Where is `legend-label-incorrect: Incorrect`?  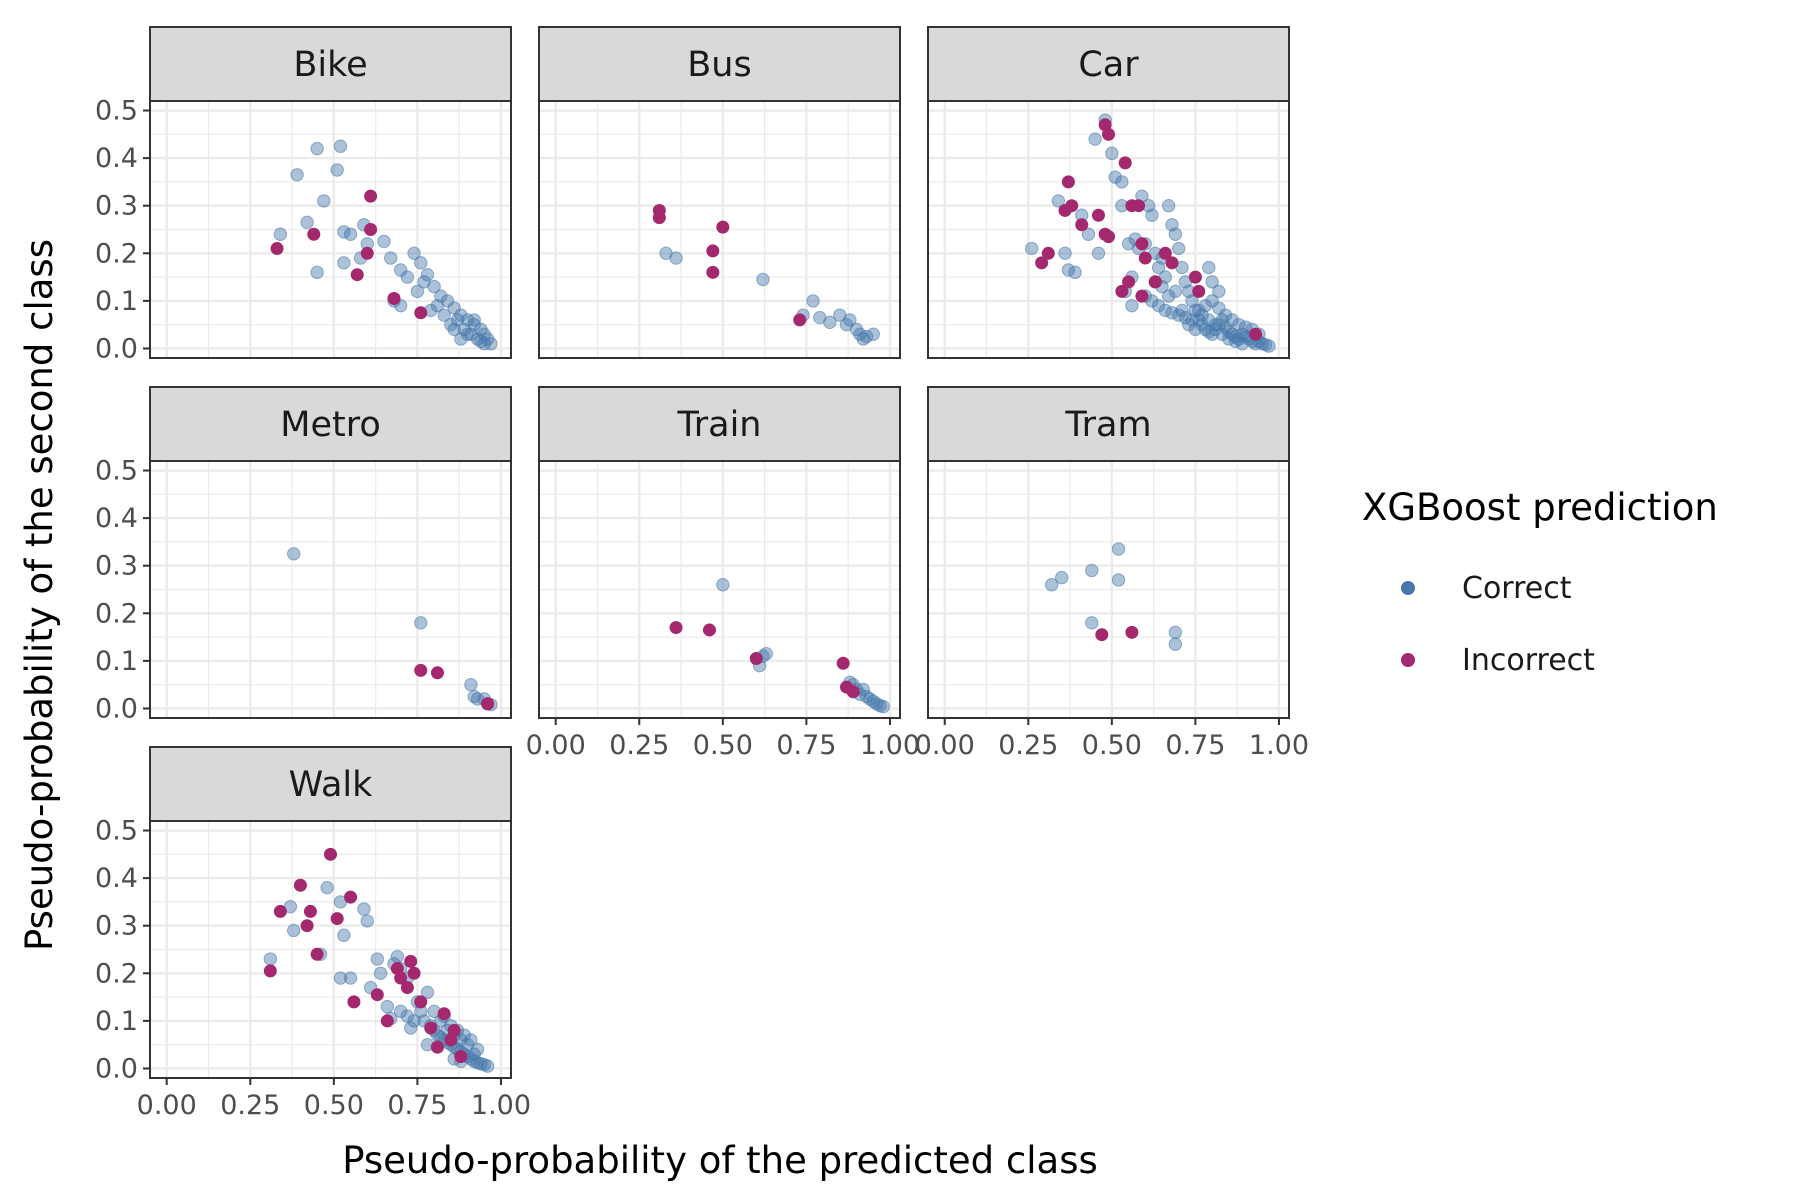
legend-label-incorrect: Incorrect is located at coordinates (1528, 660).